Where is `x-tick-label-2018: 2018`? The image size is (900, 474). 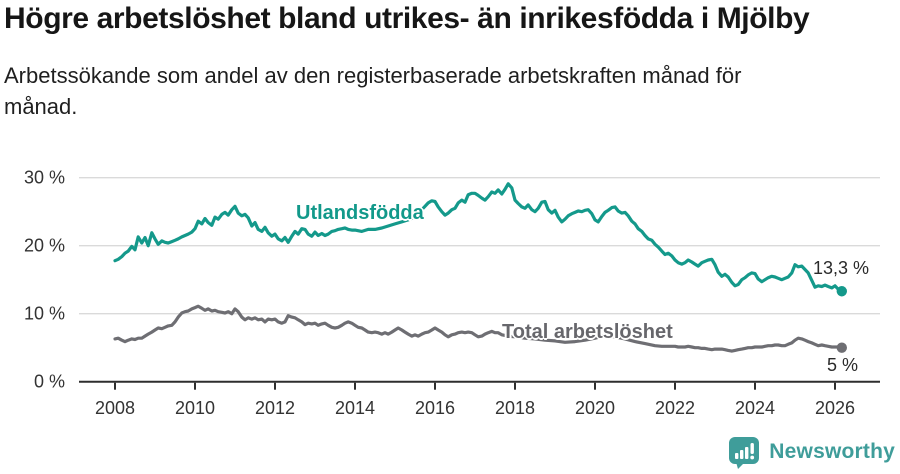
x-tick-label-2018: 2018 is located at coordinates (515, 408).